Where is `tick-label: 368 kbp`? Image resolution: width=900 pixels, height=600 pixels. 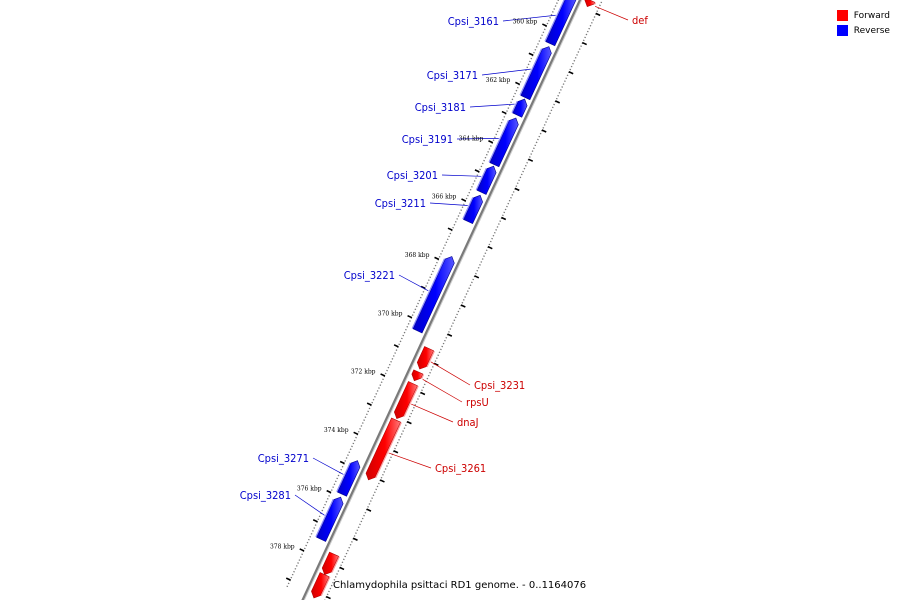
tick-label: 368 kbp is located at coordinates (417, 255).